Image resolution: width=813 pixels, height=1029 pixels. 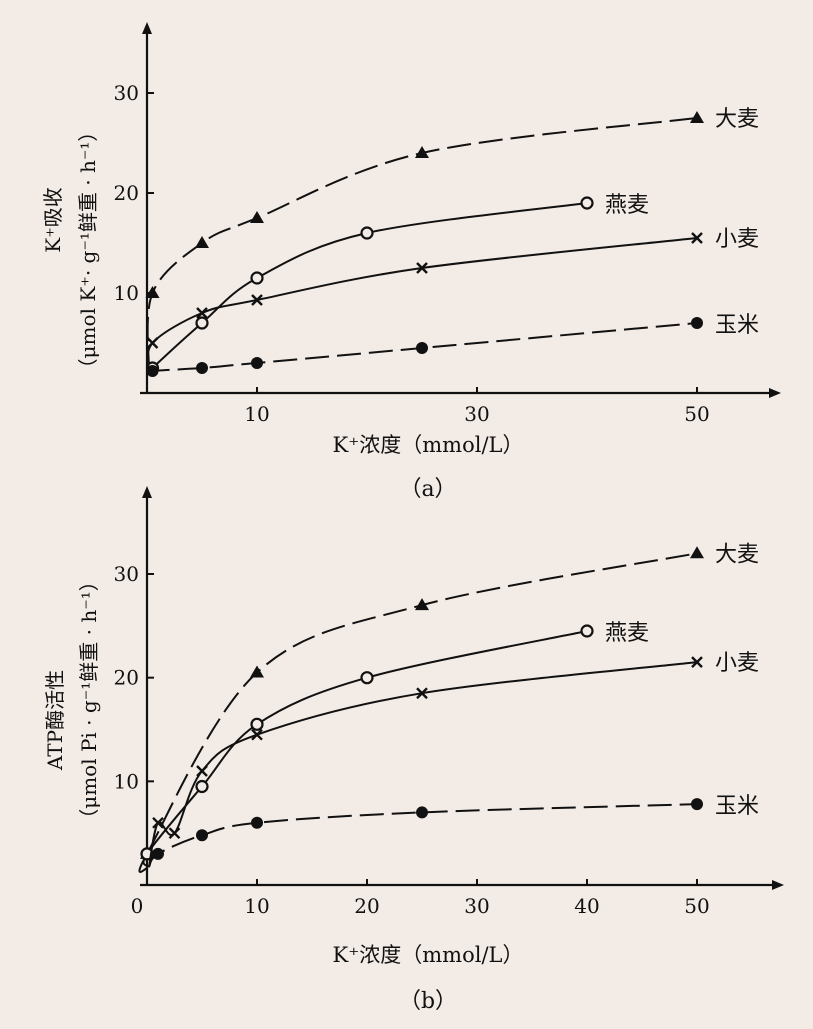 What do you see at coordinates (427, 489) in the screenshot?
I see `chart-a-caption: （a）` at bounding box center [427, 489].